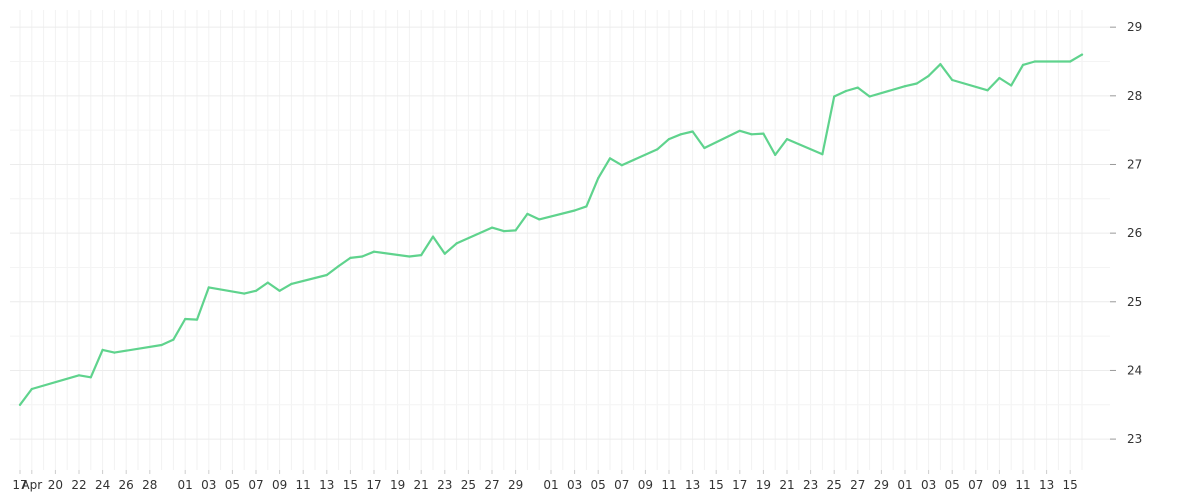  Describe the element at coordinates (1134, 233) in the screenshot. I see `y-tick-label: 26` at that location.